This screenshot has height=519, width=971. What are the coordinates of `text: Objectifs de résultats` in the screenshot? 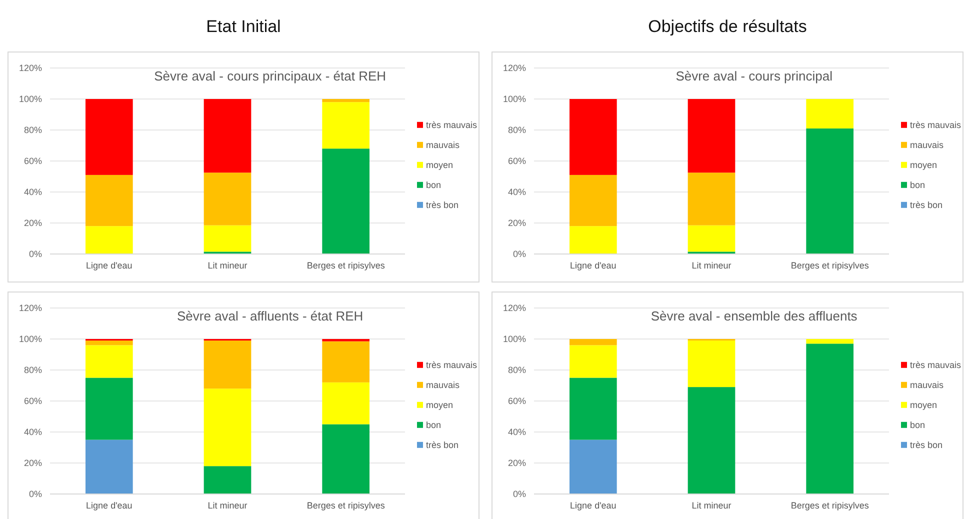 It's located at (727, 26).